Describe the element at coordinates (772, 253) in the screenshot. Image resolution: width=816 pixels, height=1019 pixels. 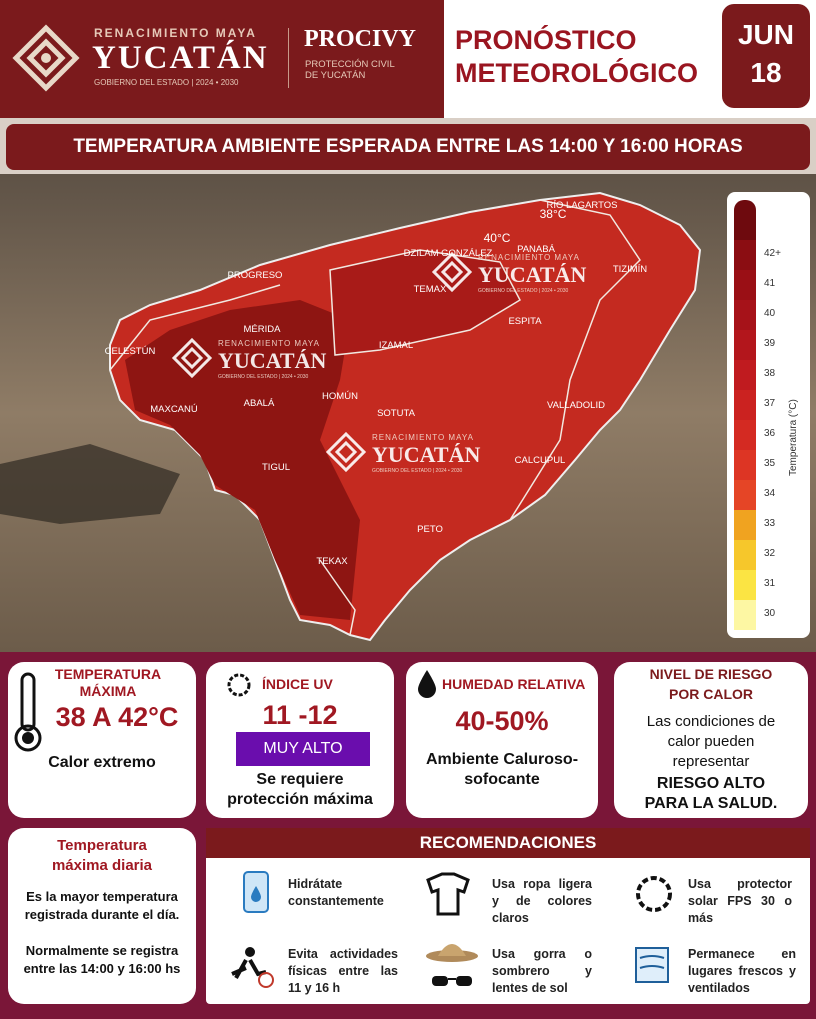
I see `legend-label: 42+` at that location.